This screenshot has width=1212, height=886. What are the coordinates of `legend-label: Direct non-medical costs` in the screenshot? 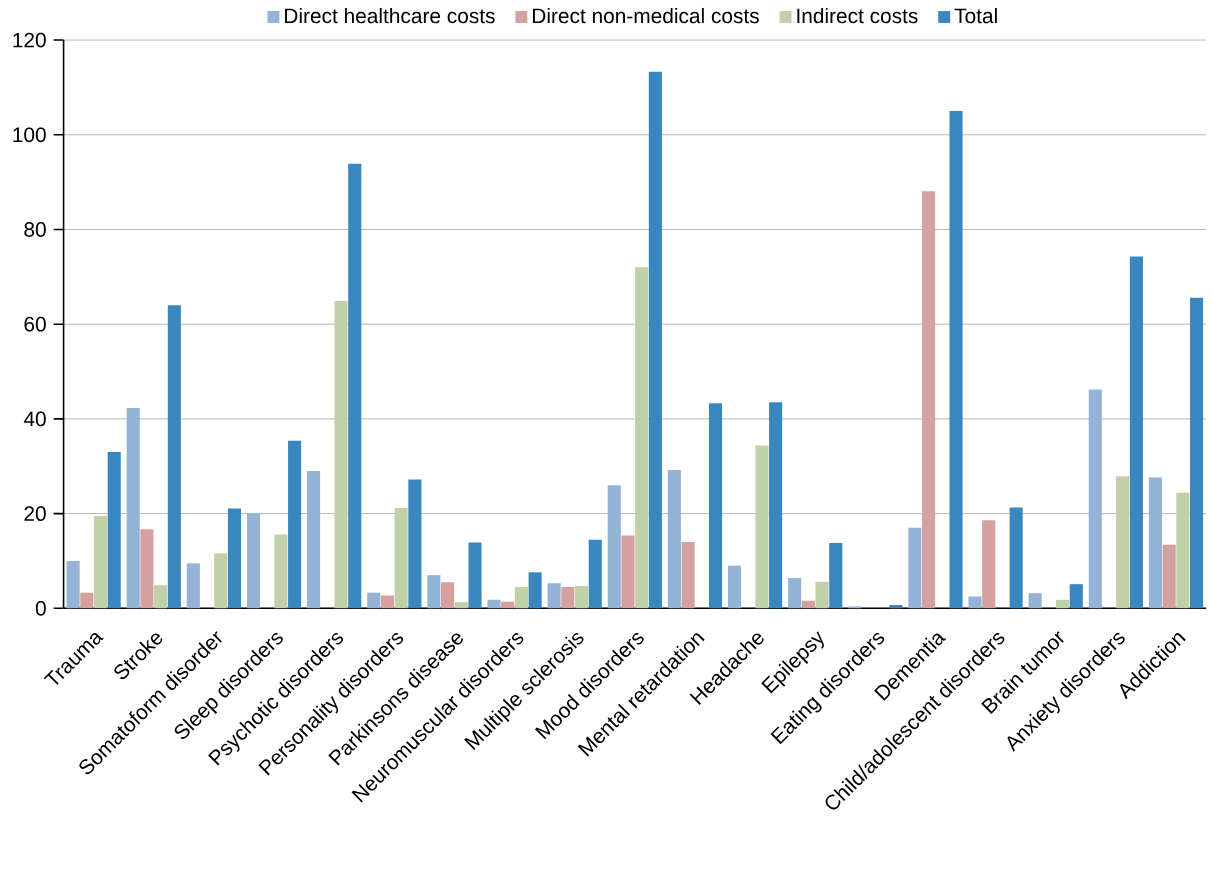 It's located at (646, 15).